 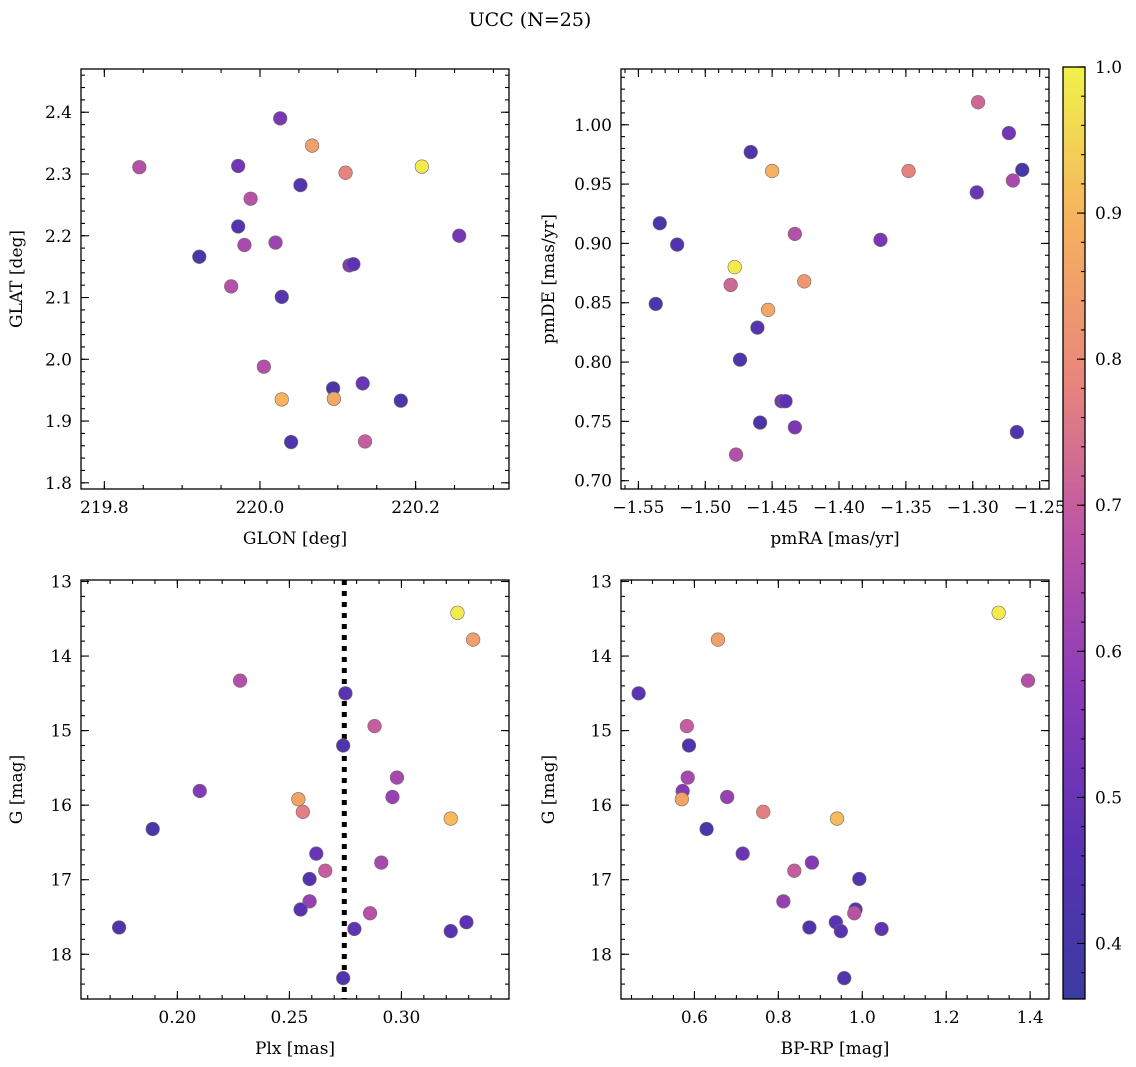 What do you see at coordinates (58, 299) in the screenshot?
I see `y-tick-label: 2.1` at bounding box center [58, 299].